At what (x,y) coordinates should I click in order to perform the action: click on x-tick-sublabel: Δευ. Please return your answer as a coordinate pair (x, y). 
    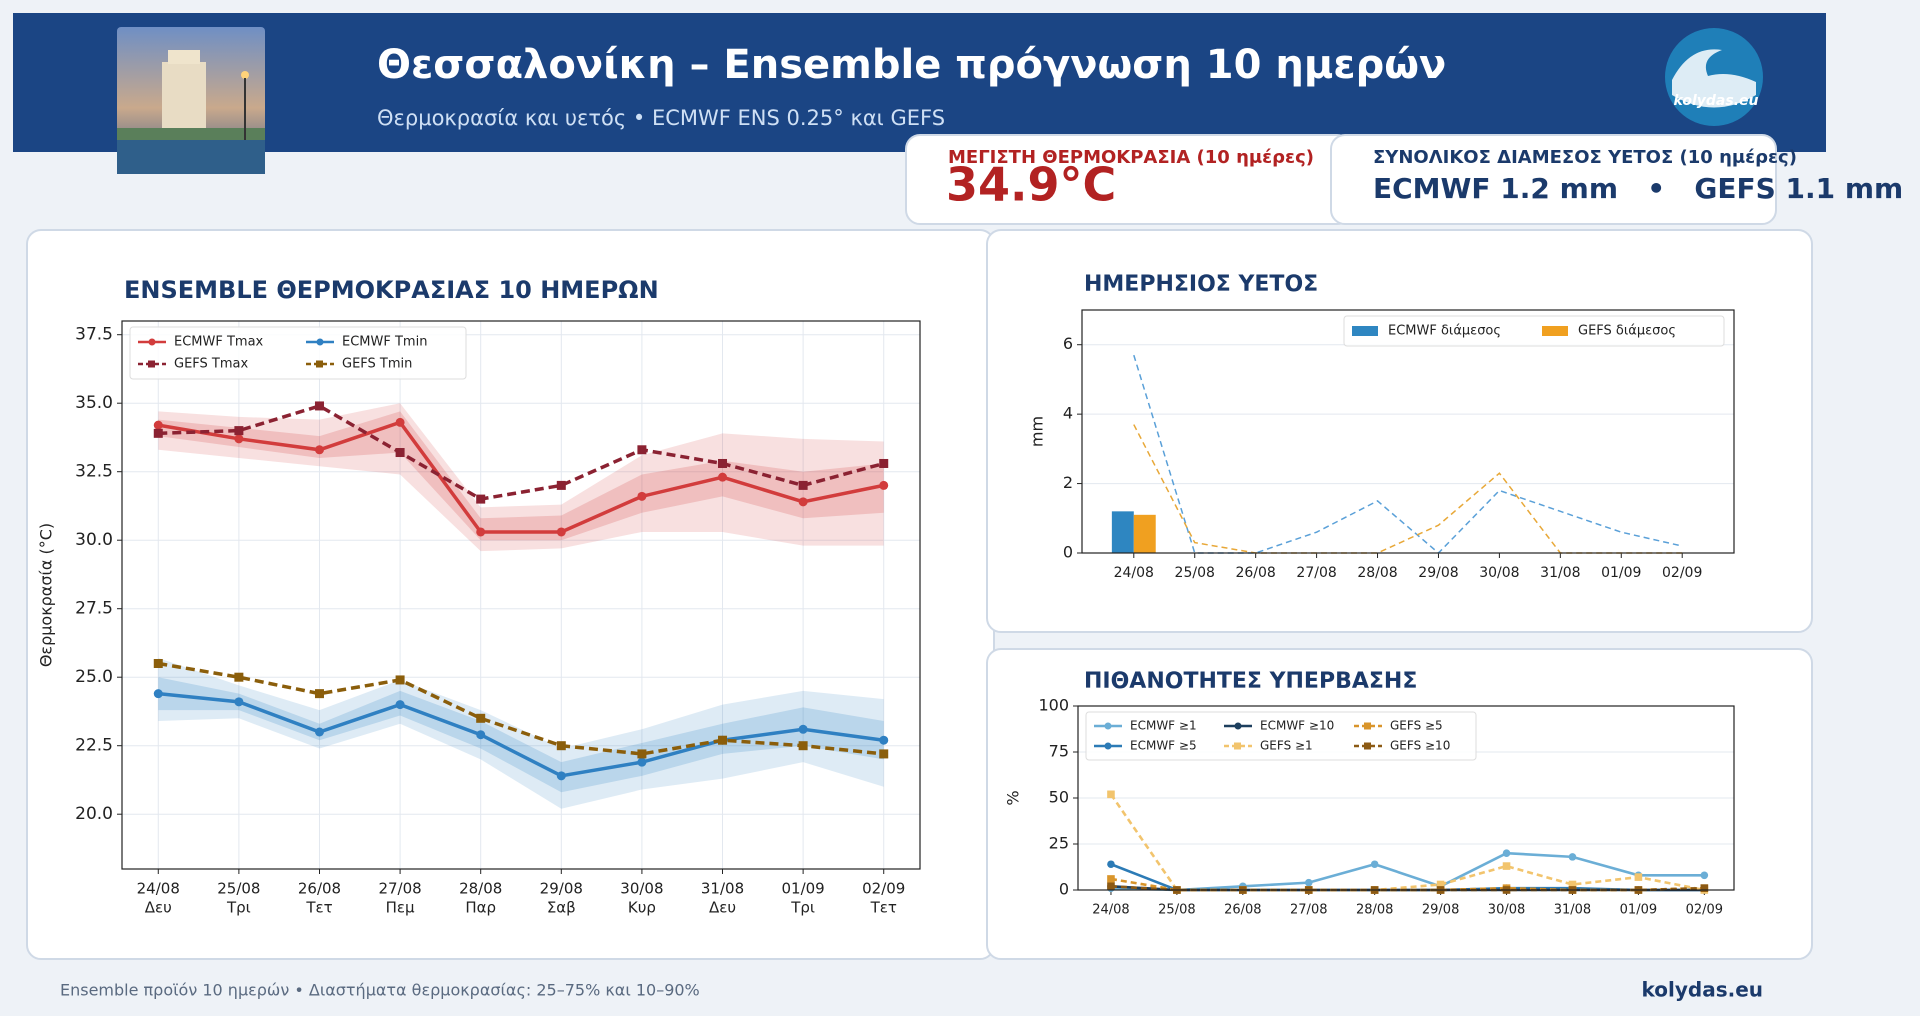
    Looking at the image, I should click on (158, 908).